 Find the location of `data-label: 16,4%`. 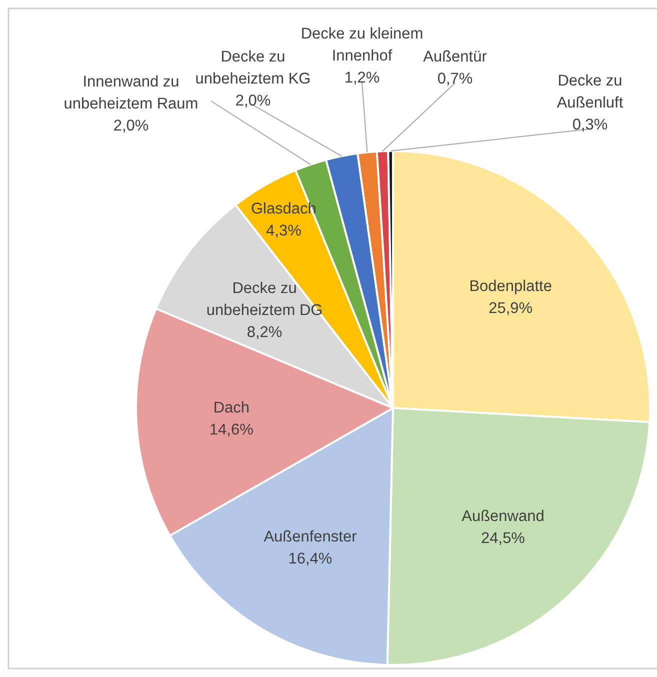

data-label: 16,4% is located at coordinates (310, 559).